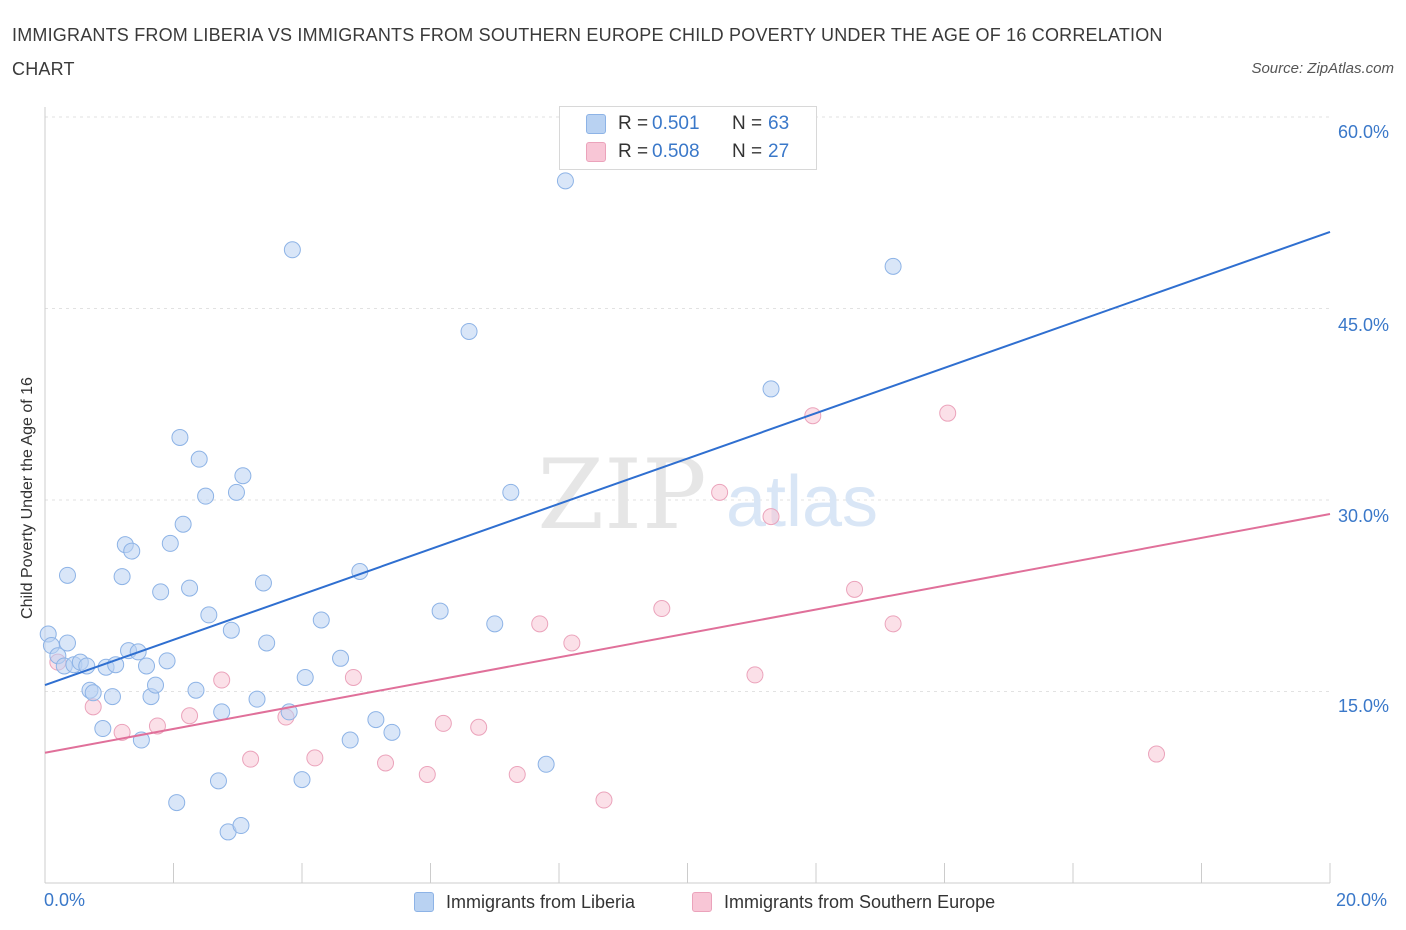  I want to click on bottom-legend-swatch-blue, so click(424, 902).